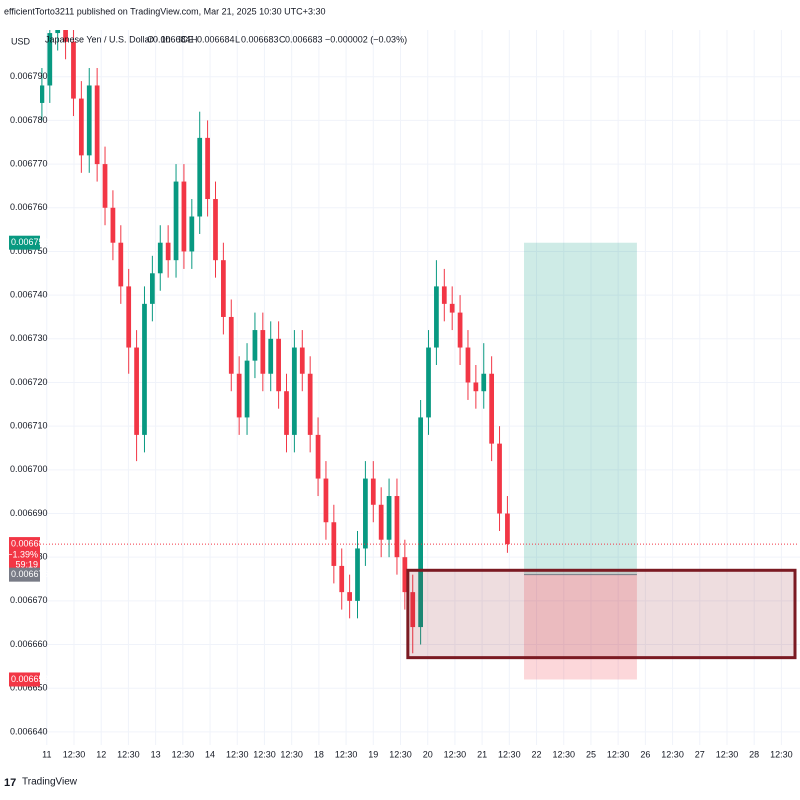 This screenshot has height=800, width=800. I want to click on x-tick-label: 18, so click(319, 754).